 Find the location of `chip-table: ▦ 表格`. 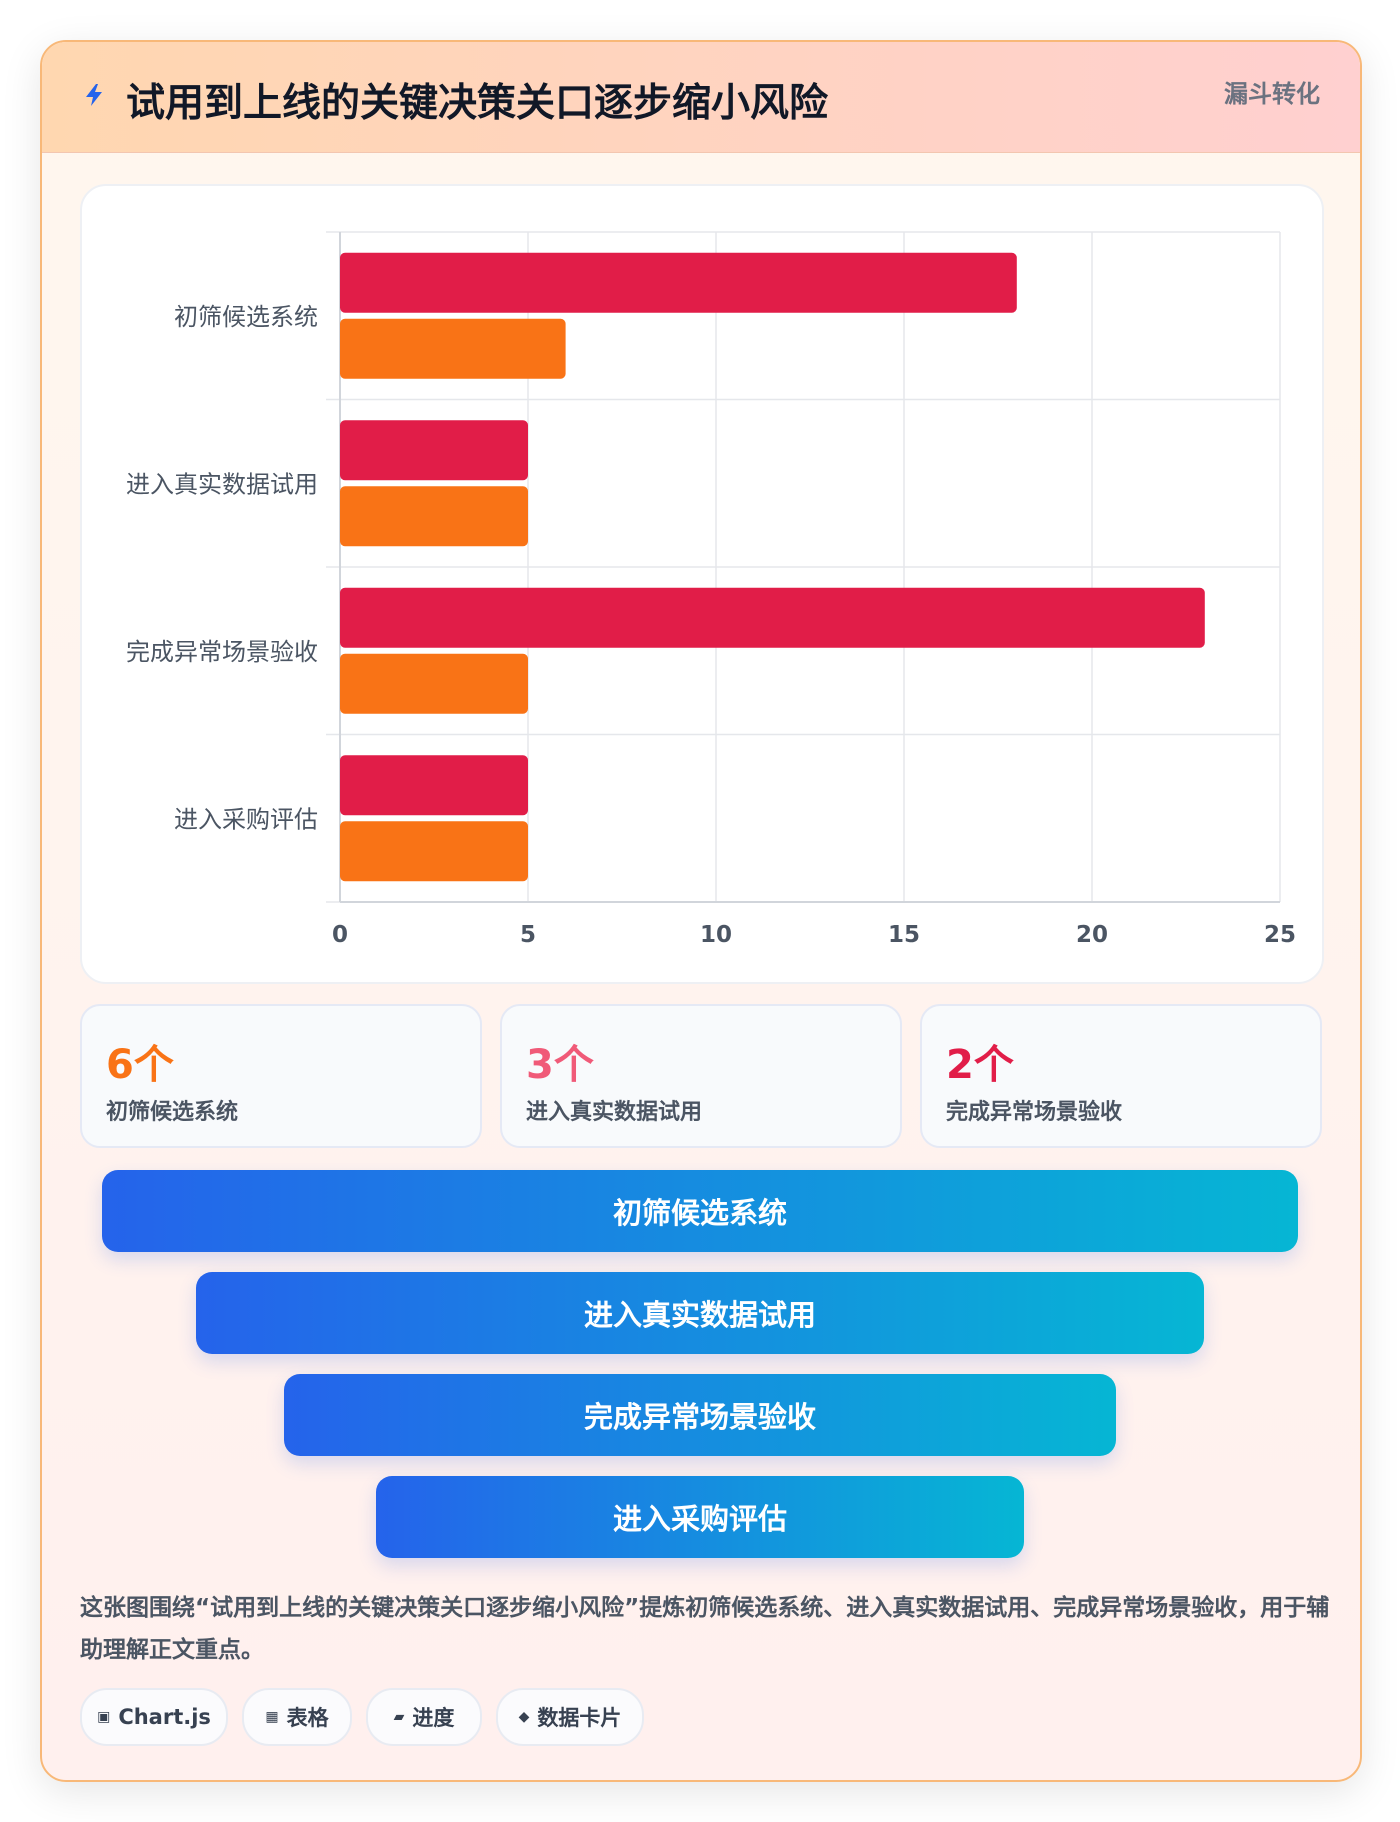

chip-table: ▦ 表格 is located at coordinates (297, 1717).